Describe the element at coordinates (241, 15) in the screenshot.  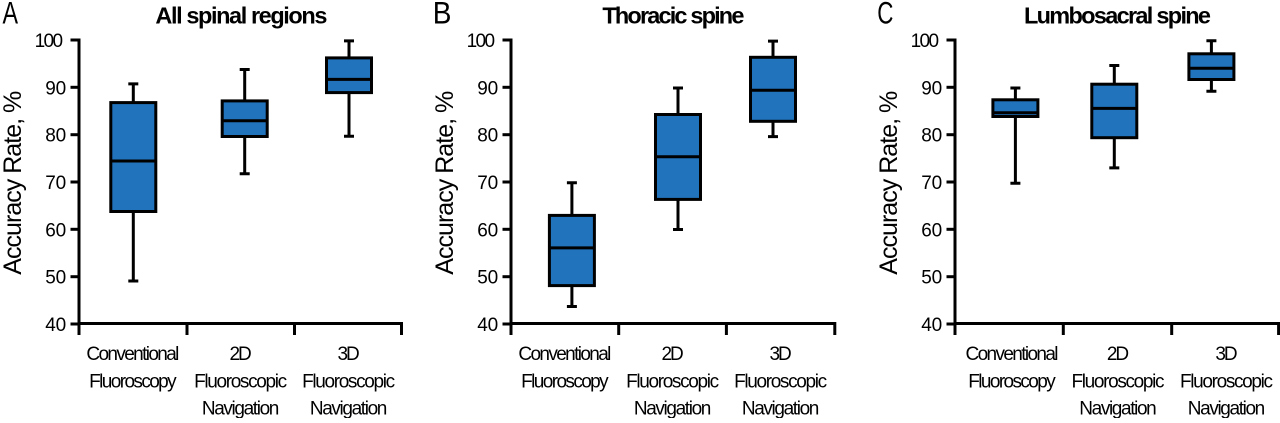
I see `svg-text: All spinal regions` at that location.